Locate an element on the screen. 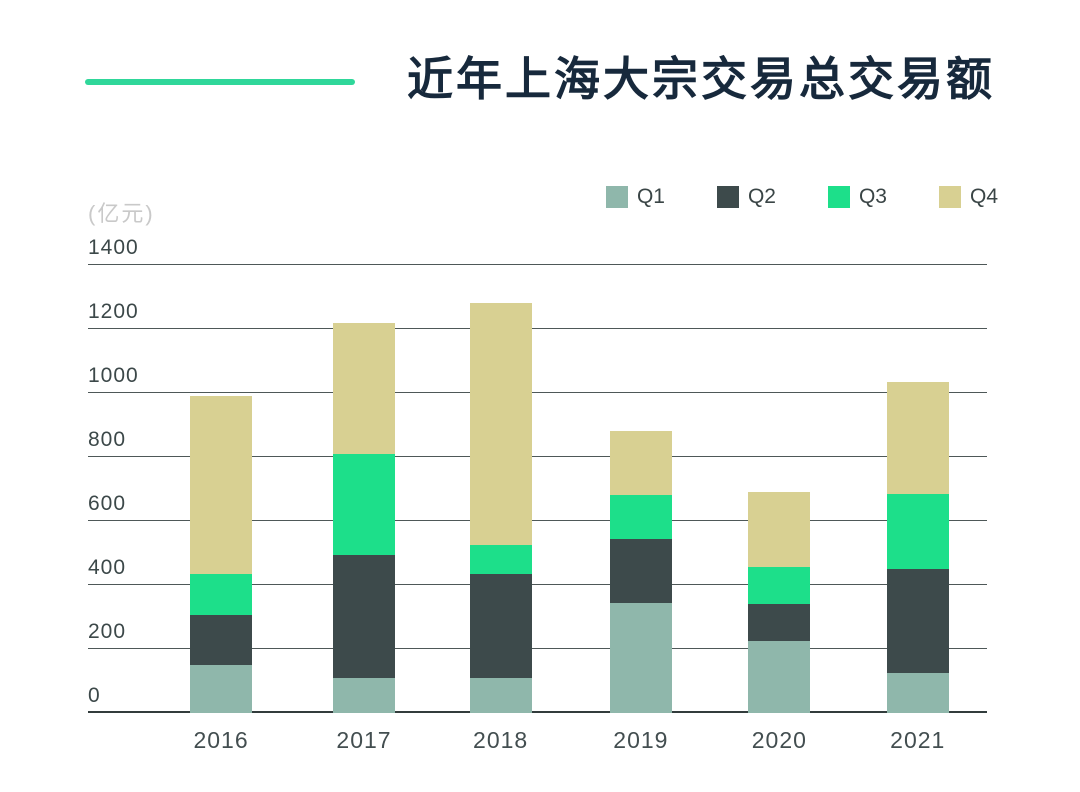  bar-2018 is located at coordinates (500, 508).